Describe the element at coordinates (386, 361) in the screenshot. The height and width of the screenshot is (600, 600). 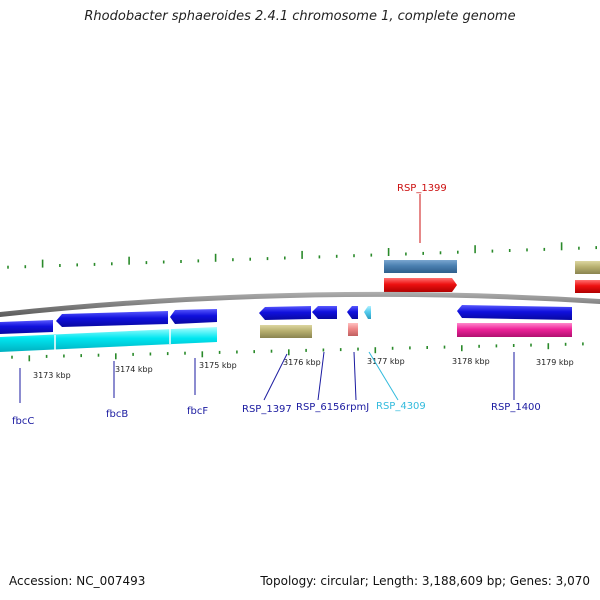
I see `kbp-tick-label: 3177 kbp` at that location.